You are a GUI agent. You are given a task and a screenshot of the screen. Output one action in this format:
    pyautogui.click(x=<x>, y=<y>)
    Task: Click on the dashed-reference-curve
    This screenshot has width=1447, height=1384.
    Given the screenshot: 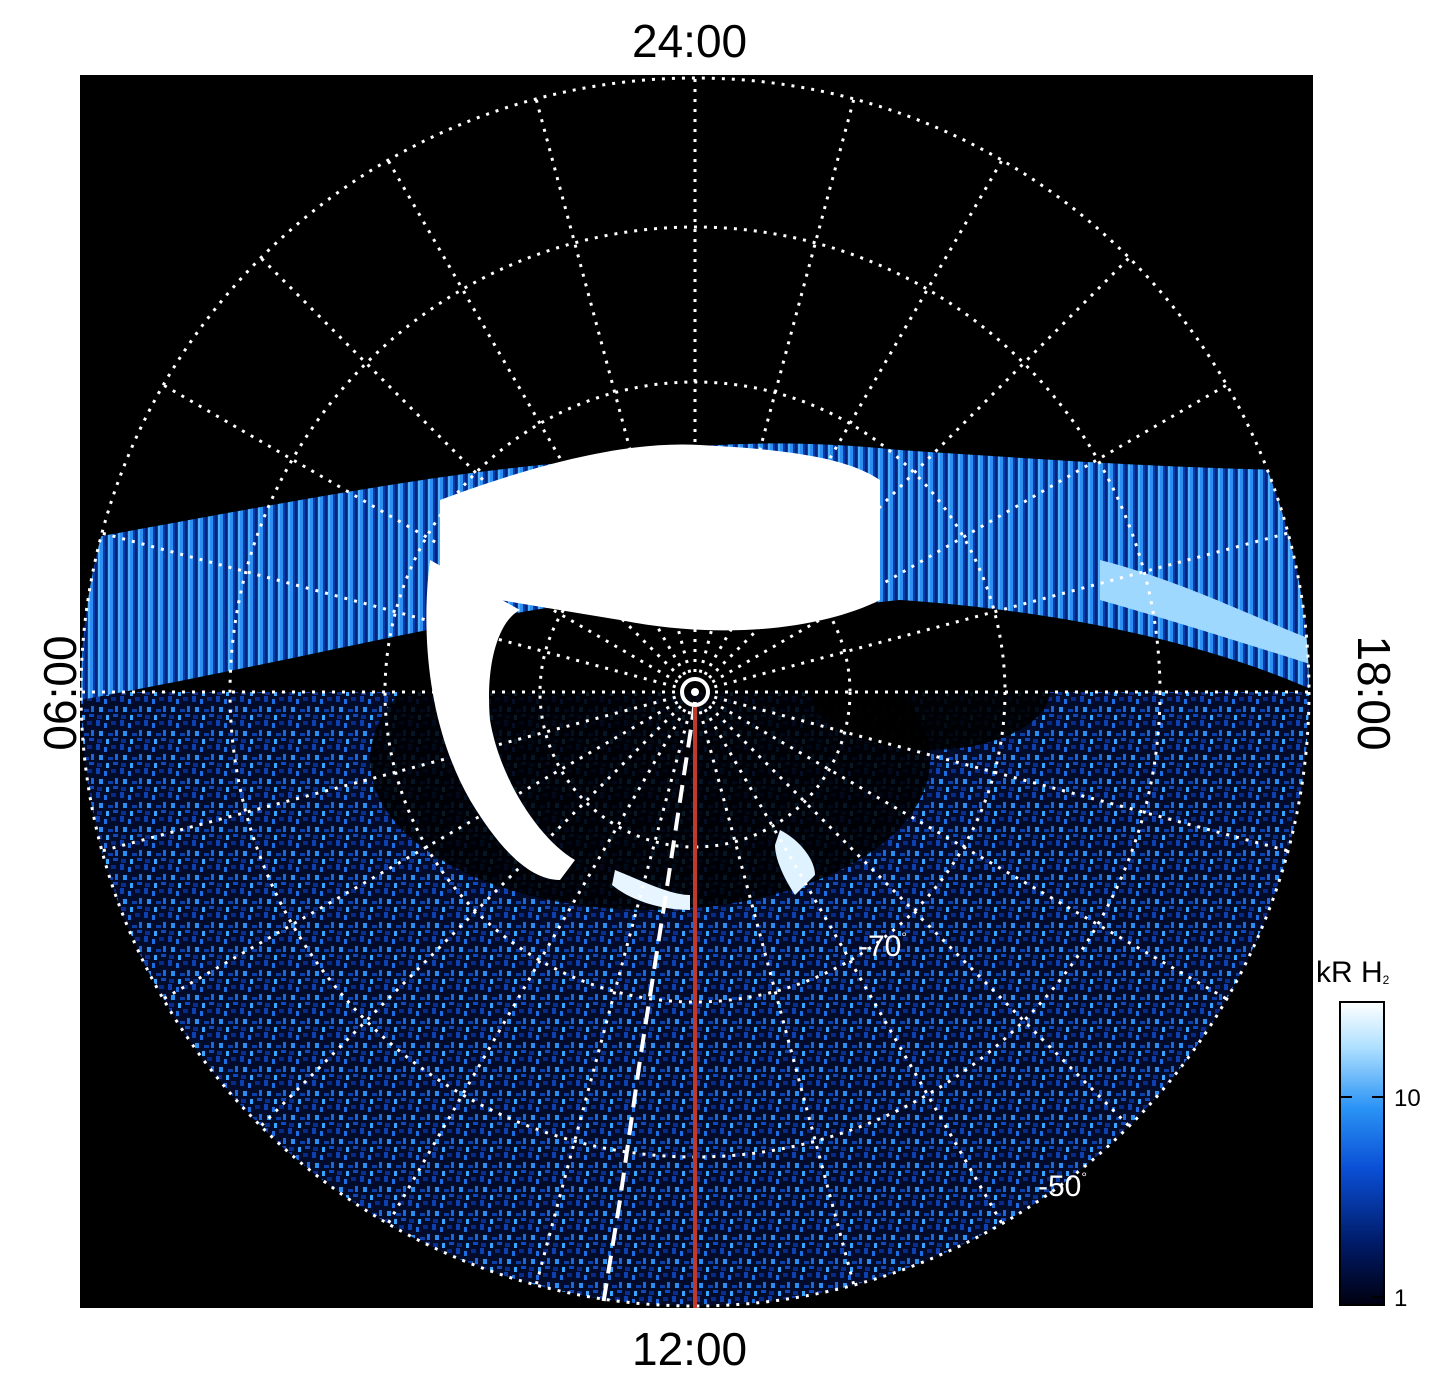 What is the action you would take?
    pyautogui.click(x=649, y=1003)
    